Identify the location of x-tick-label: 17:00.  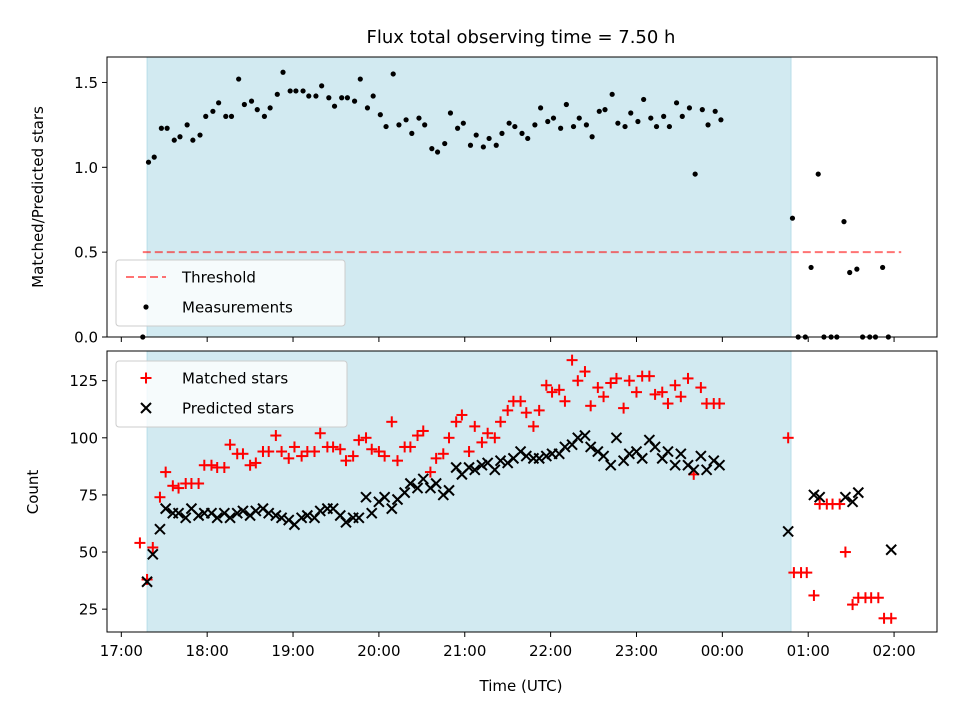
(121, 651).